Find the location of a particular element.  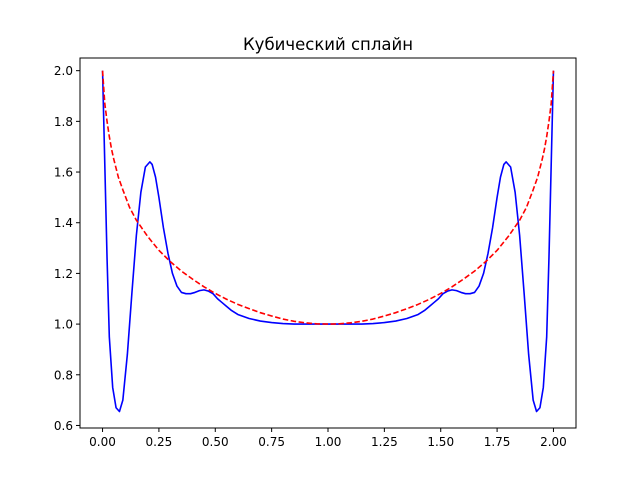

y-tick-label: 1.8 is located at coordinates (63, 122).